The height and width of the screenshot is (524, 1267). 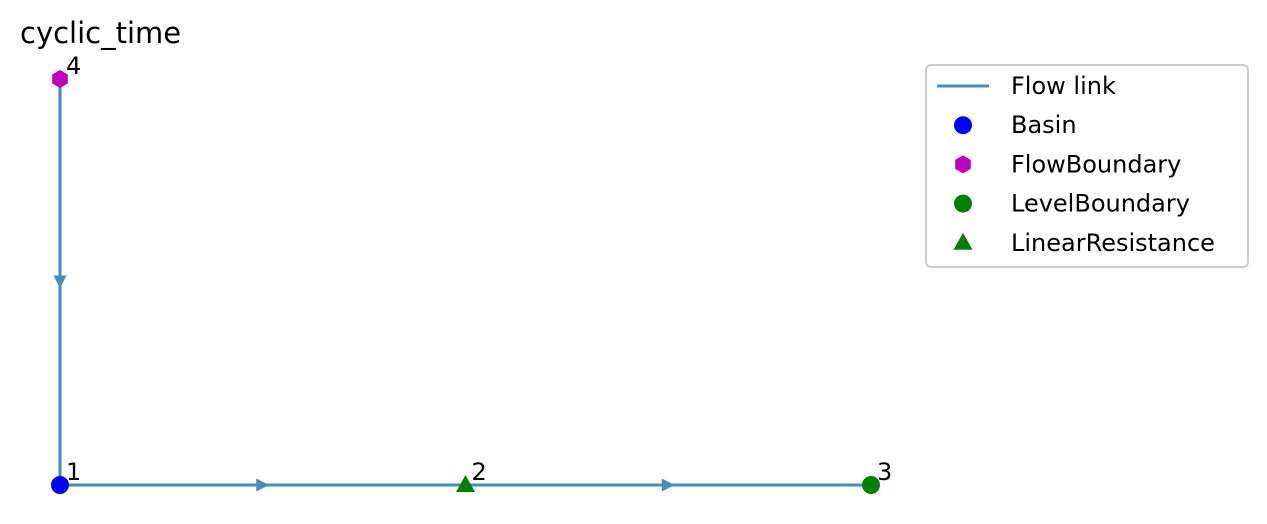 What do you see at coordinates (1096, 164) in the screenshot?
I see `legend-label: FlowBoundary` at bounding box center [1096, 164].